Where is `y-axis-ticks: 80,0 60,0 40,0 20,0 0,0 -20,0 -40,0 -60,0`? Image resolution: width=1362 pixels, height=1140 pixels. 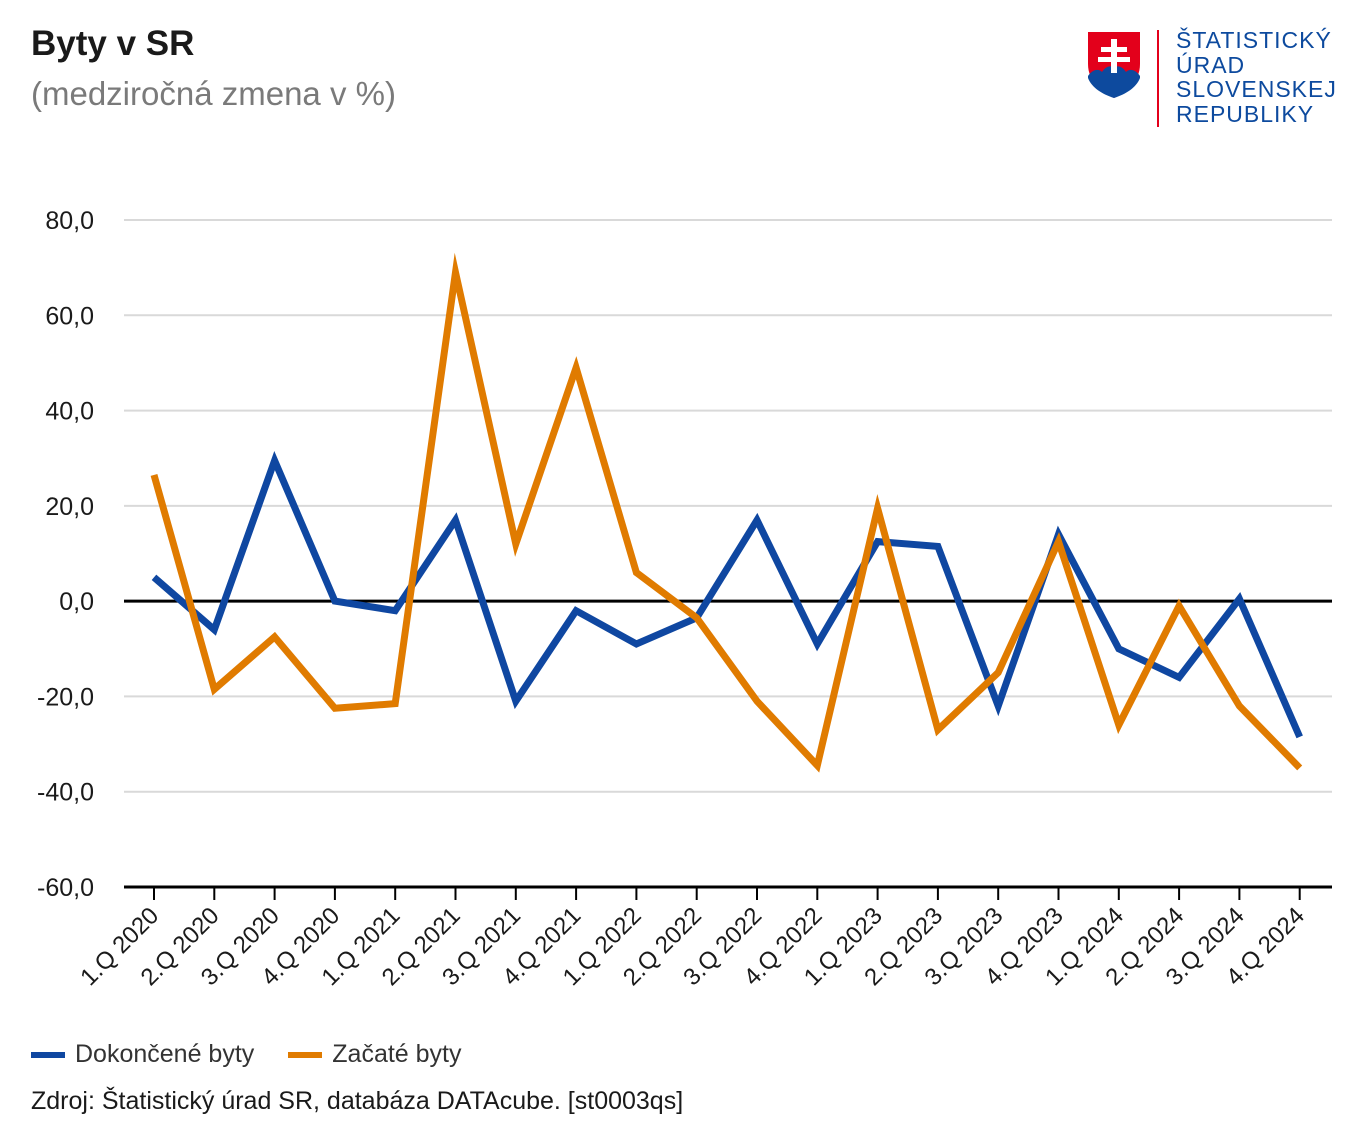
y-axis-ticks: 80,0 60,0 40,0 20,0 0,0 -20,0 -40,0 -60,0 is located at coordinates (65, 554).